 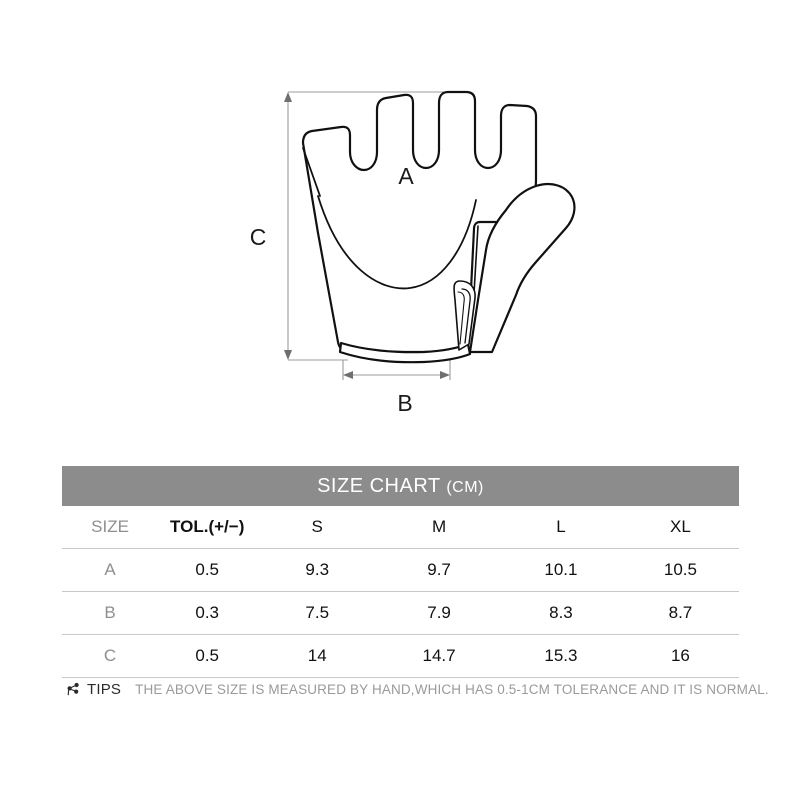 What do you see at coordinates (73, 689) in the screenshot?
I see `share-nodes-icon` at bounding box center [73, 689].